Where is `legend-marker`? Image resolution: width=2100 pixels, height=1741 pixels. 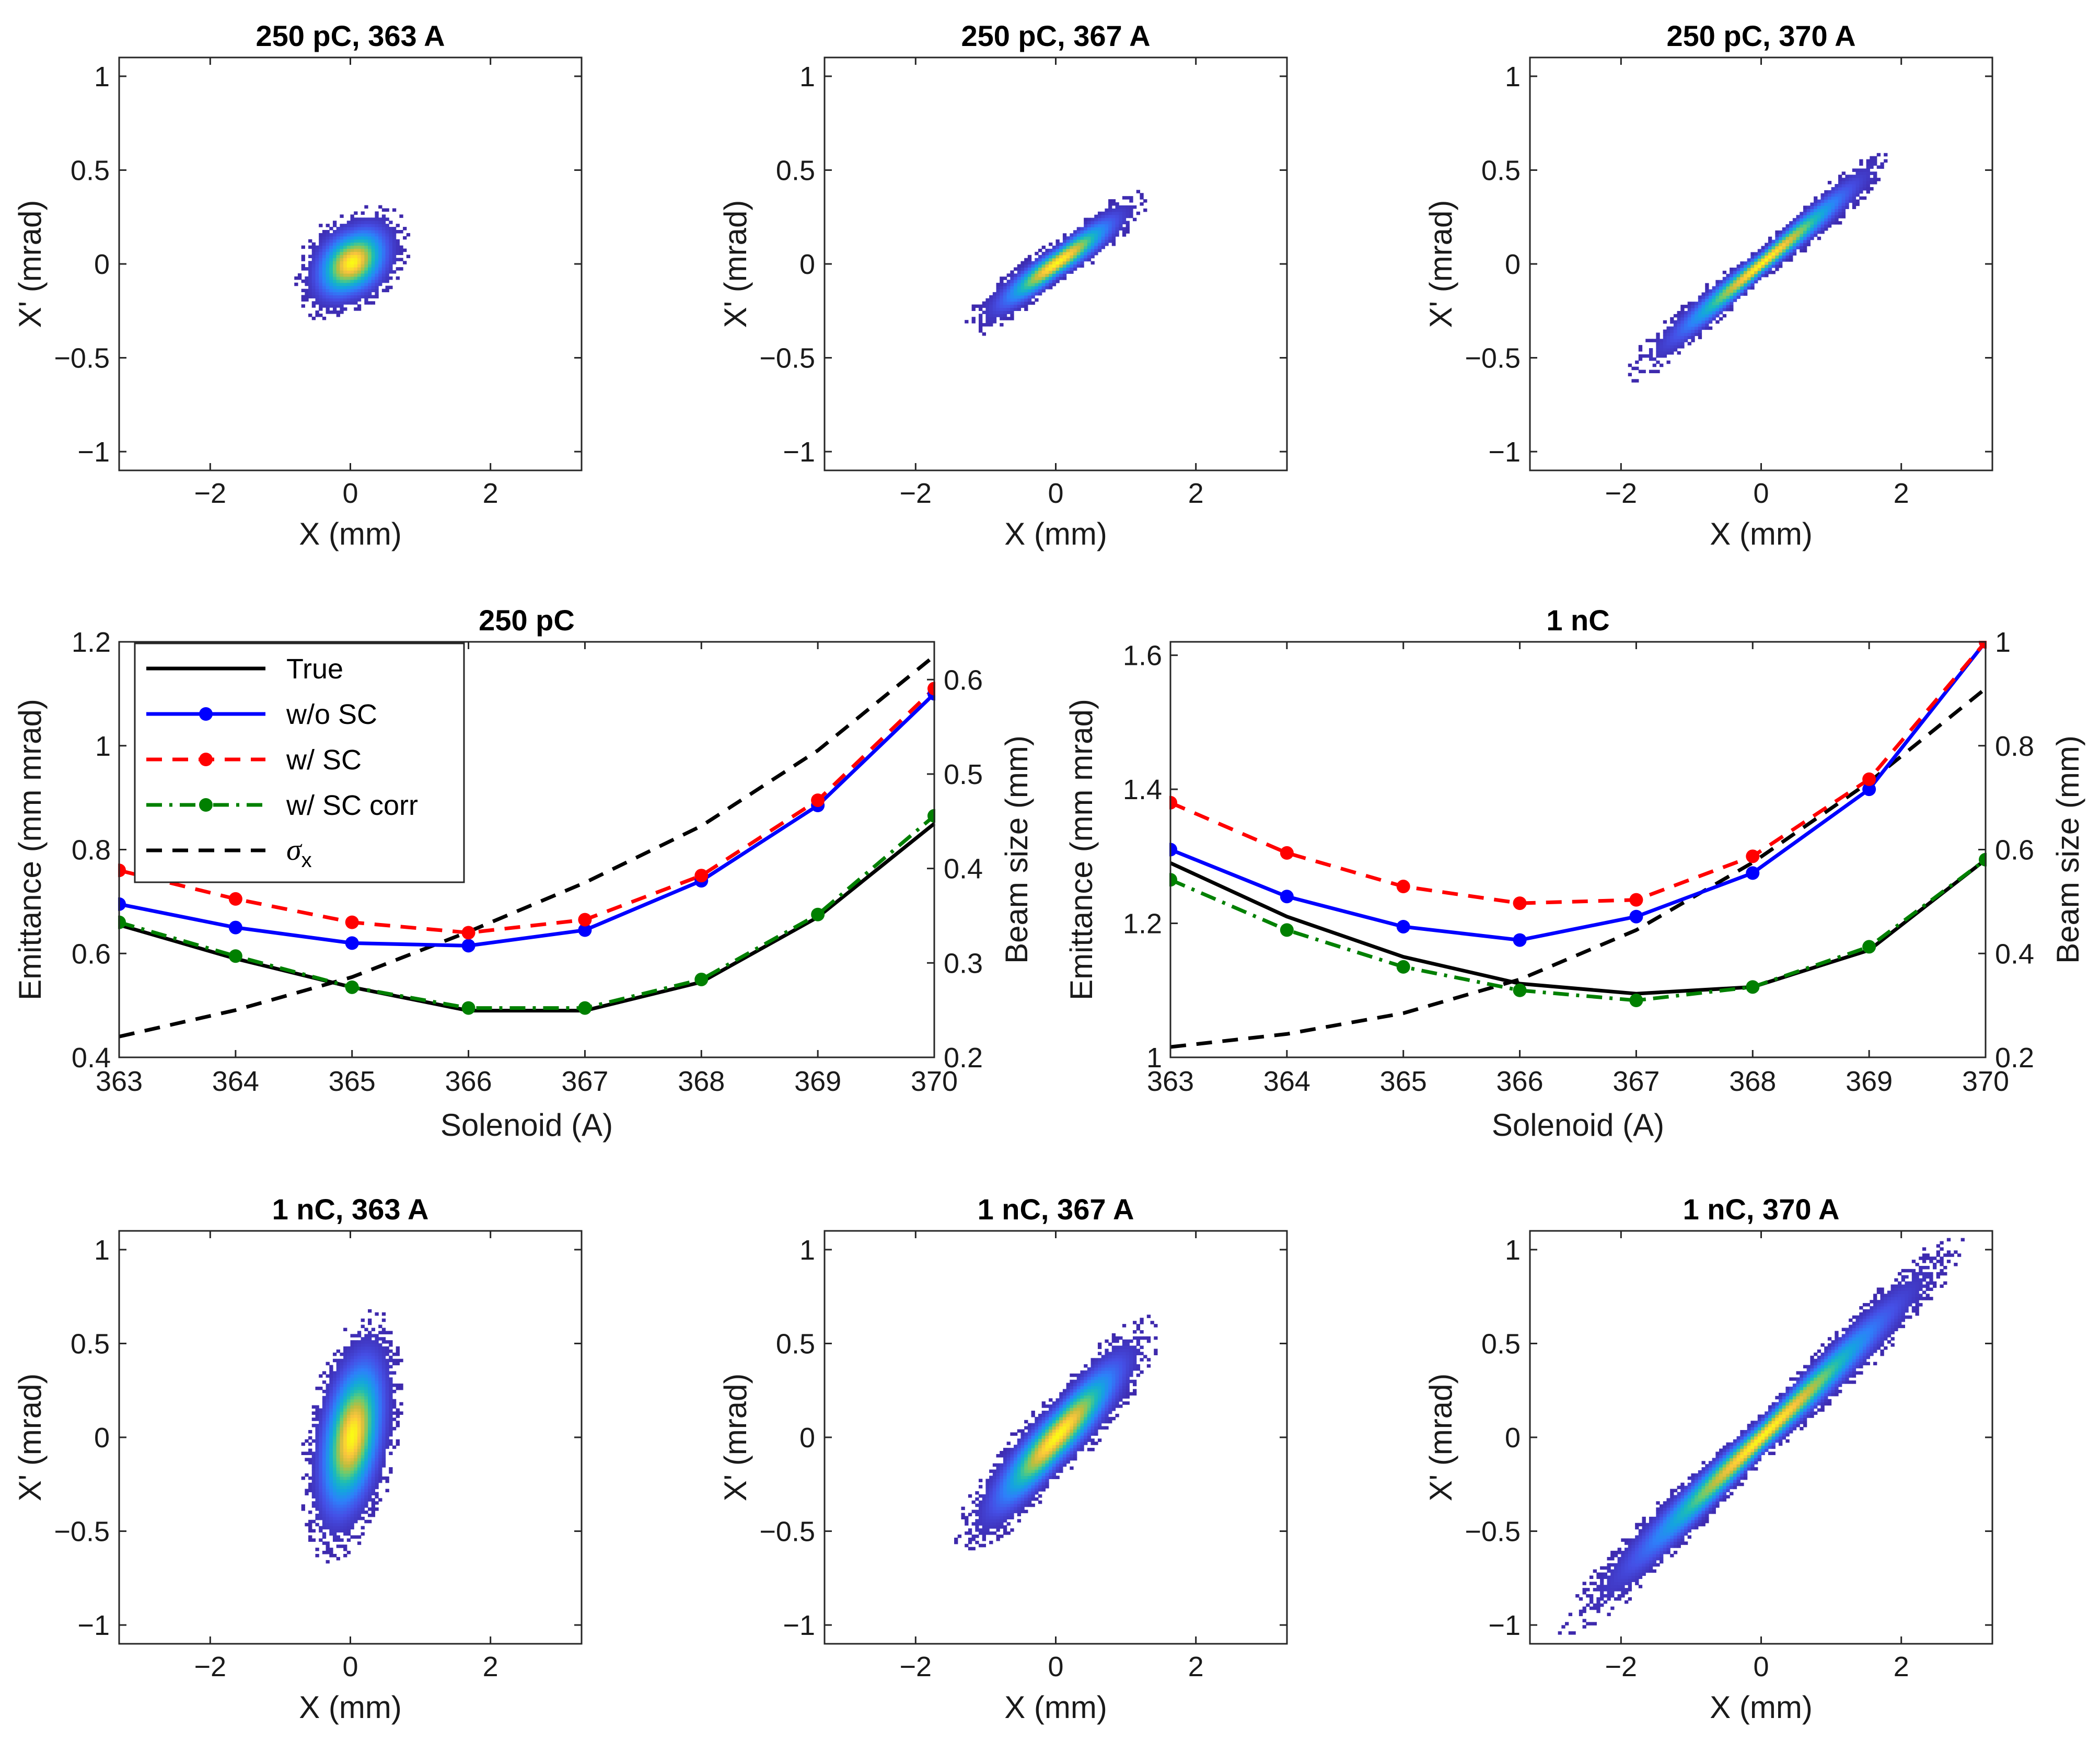 legend-marker is located at coordinates (206, 760).